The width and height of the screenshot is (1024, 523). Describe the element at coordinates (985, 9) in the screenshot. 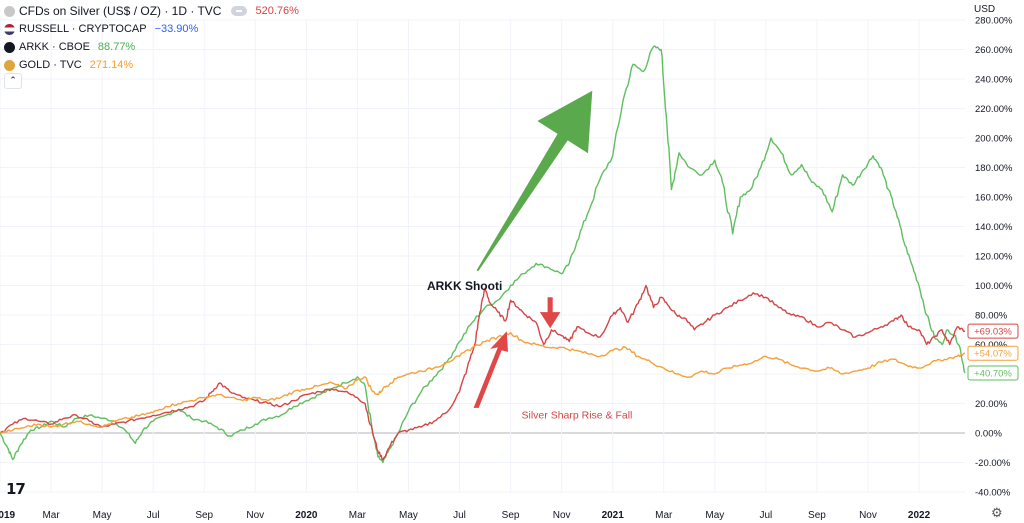

I see `currency-label: USD` at that location.